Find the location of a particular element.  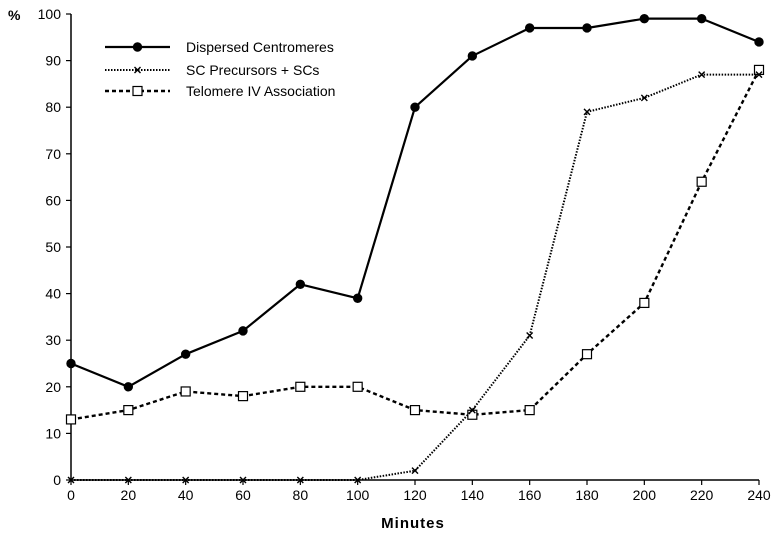

x-axis: 0 20 40 60 80 100 120 140 160 180 200 220 240 is located at coordinates (419, 491).